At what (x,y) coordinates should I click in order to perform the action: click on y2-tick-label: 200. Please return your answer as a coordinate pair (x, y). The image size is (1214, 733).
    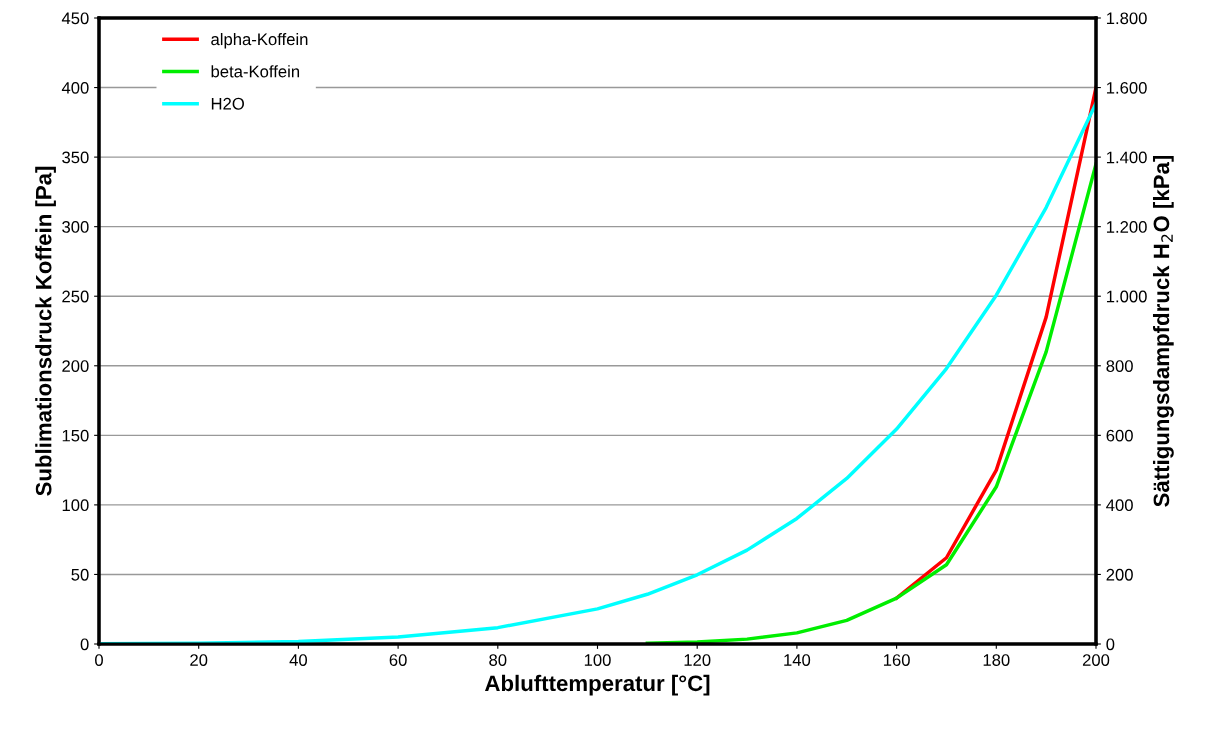
    Looking at the image, I should click on (1119, 574).